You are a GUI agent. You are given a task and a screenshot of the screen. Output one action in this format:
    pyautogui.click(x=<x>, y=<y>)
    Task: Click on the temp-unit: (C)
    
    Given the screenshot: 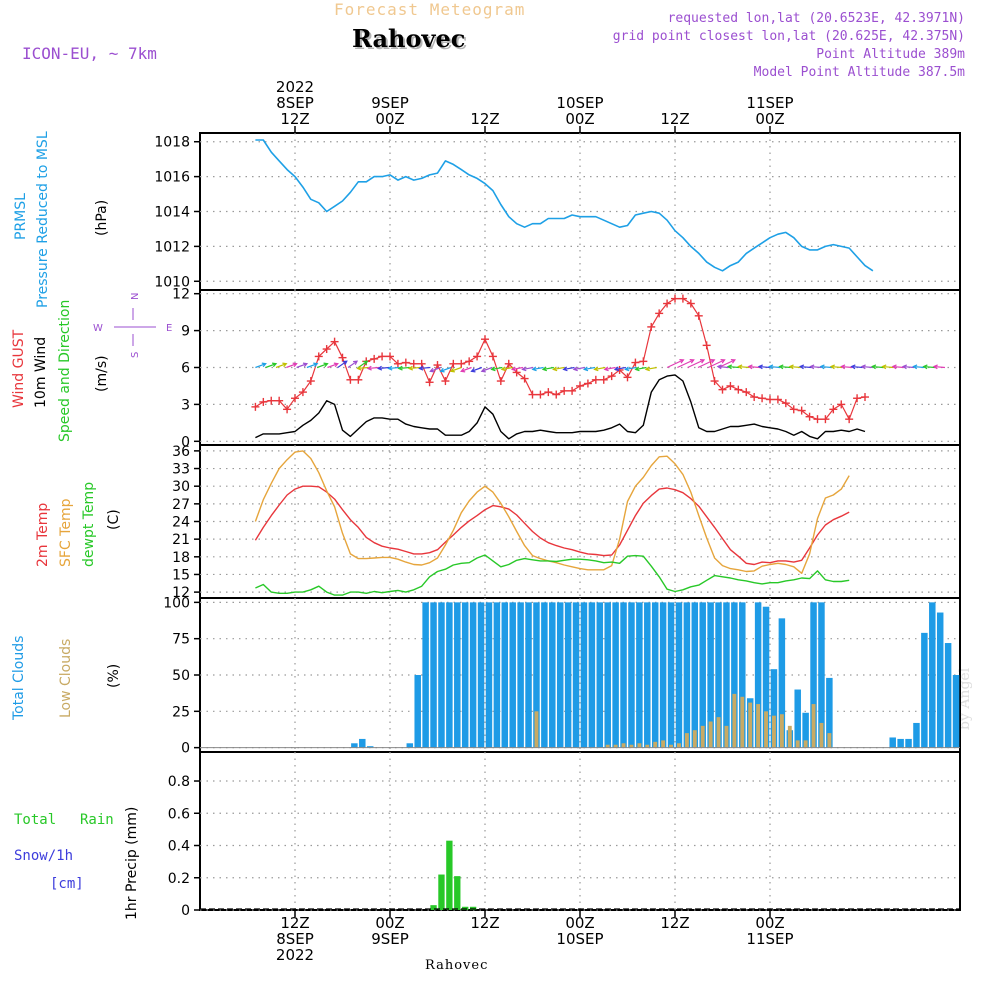 What is the action you would take?
    pyautogui.click(x=114, y=519)
    